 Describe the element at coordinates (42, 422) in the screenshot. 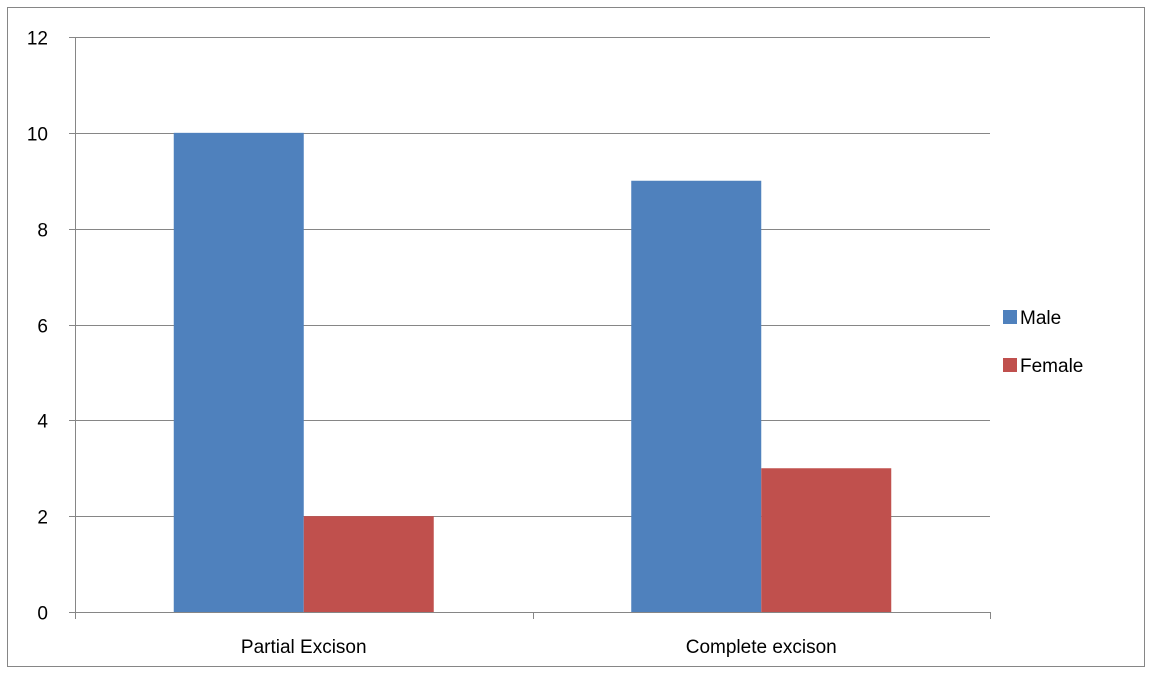

I see `y-tick-label: 4` at that location.